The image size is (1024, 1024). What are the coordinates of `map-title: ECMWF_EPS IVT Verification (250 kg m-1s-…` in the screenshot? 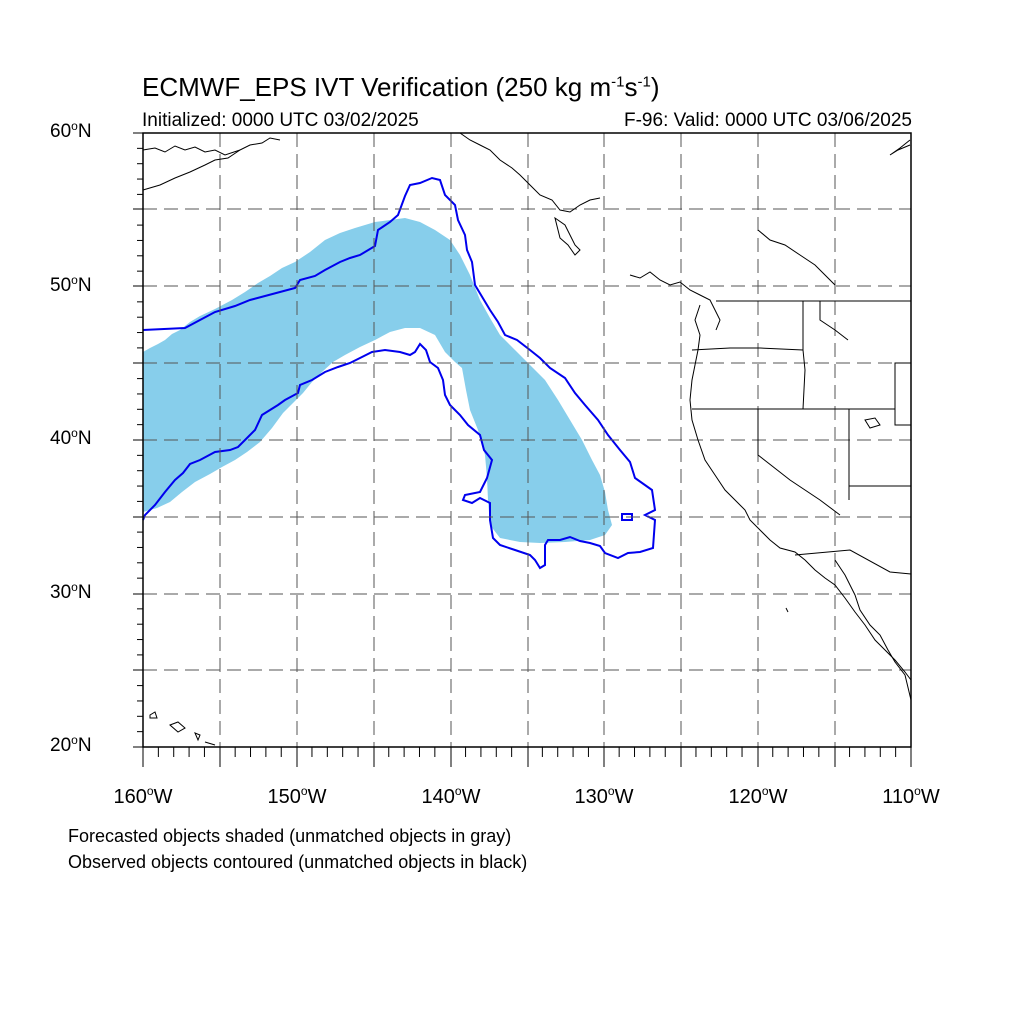 It's located at (401, 87).